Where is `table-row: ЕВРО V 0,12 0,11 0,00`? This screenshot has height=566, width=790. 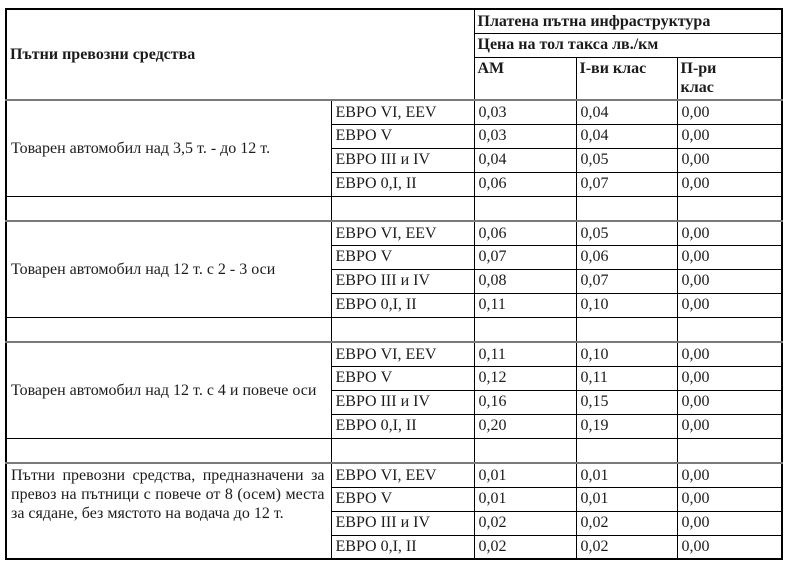 table-row: ЕВРО V 0,12 0,11 0,00 is located at coordinates (394, 378).